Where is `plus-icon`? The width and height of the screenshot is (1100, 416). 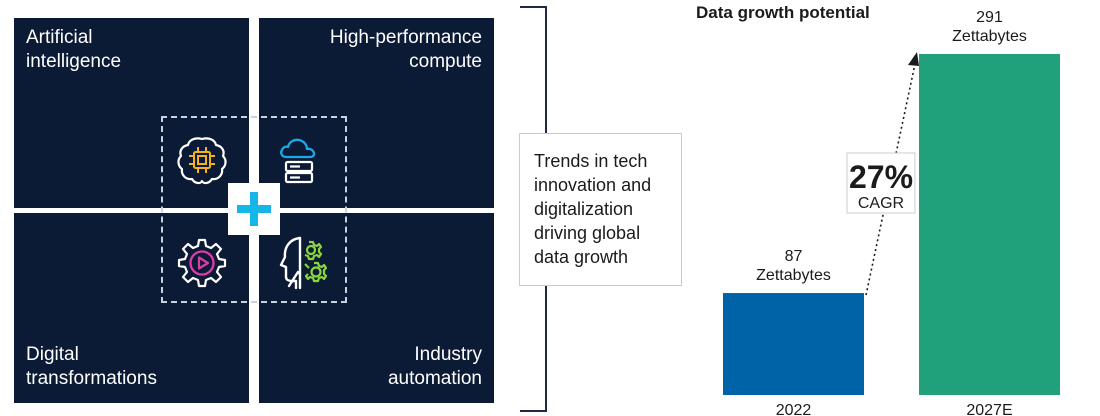
plus-icon is located at coordinates (254, 209).